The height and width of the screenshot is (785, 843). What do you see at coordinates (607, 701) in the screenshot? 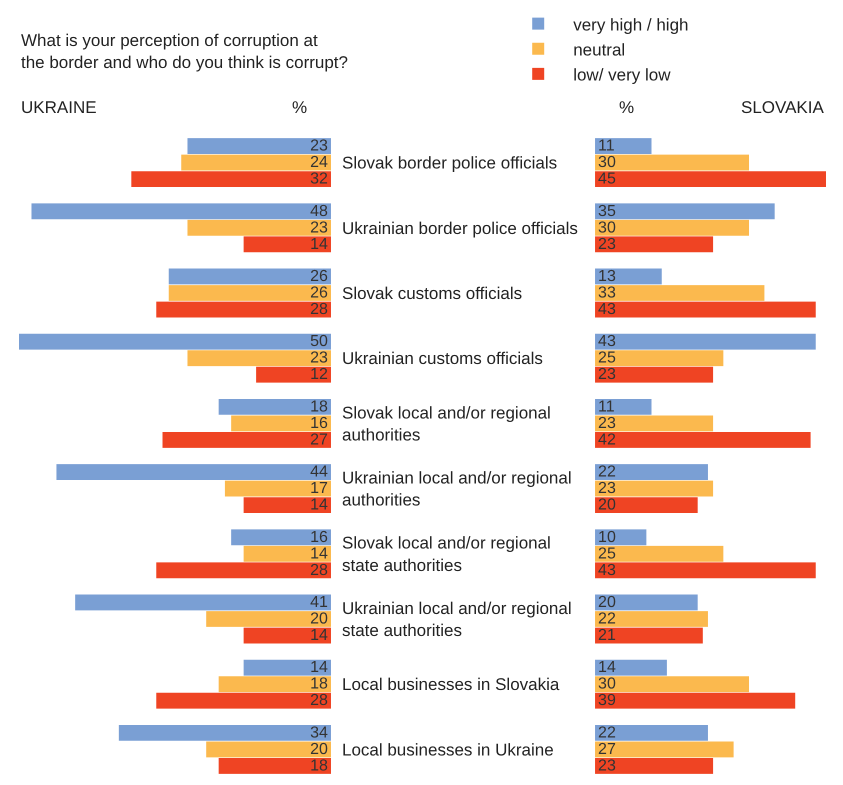
I see `data-label: 39` at bounding box center [607, 701].